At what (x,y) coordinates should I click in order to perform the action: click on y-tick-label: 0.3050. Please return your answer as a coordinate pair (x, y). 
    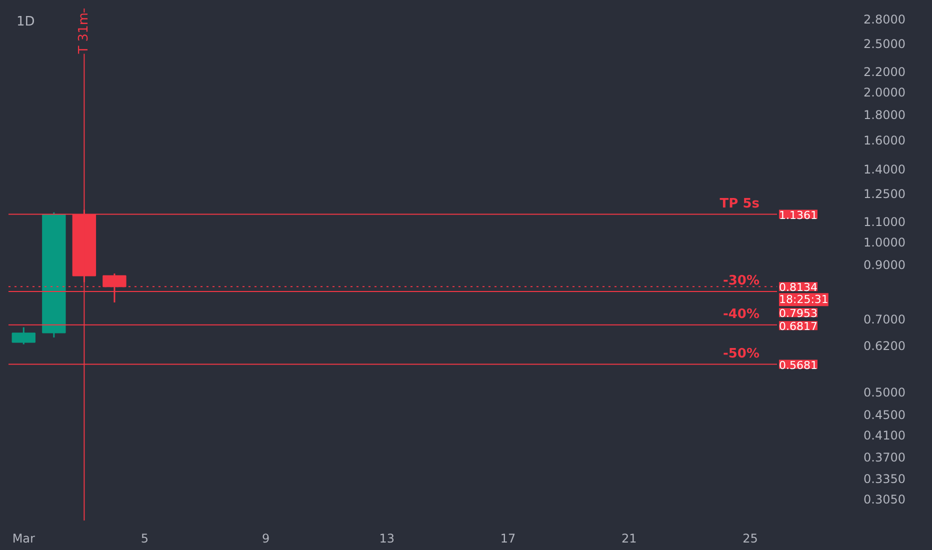
    Looking at the image, I should click on (885, 499).